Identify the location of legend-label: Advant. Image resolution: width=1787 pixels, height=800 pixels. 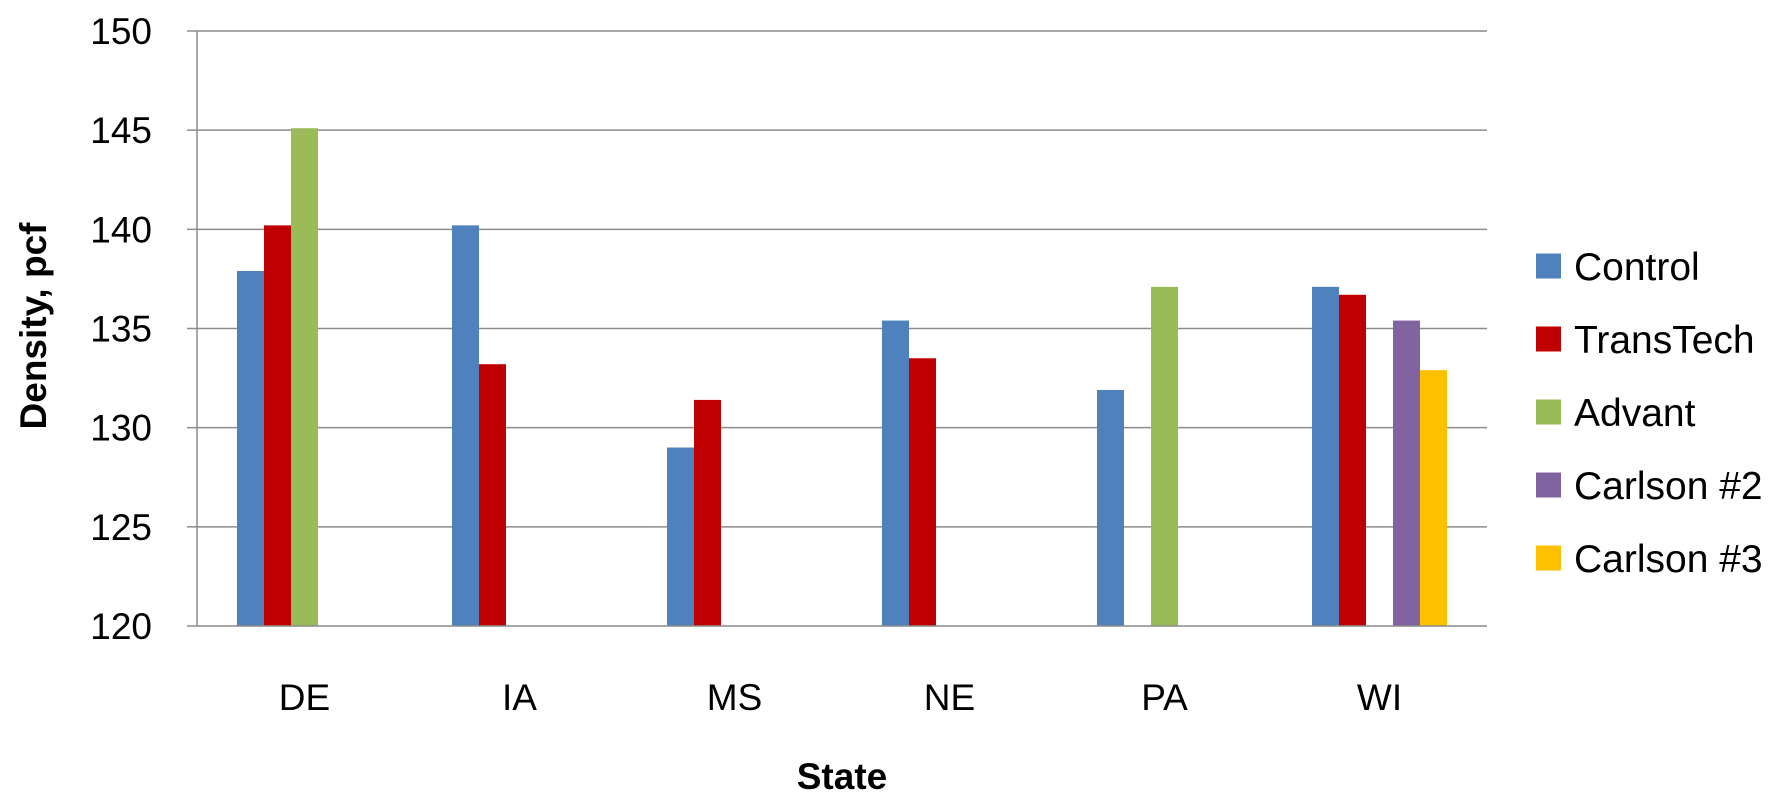
(1635, 413).